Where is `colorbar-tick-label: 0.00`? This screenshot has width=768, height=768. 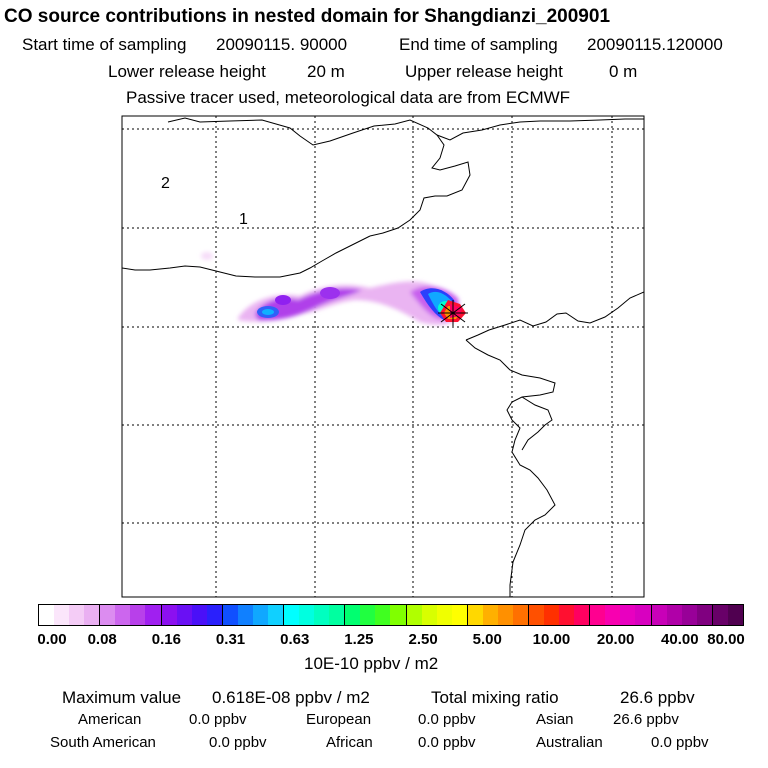 colorbar-tick-label: 0.00 is located at coordinates (52, 639).